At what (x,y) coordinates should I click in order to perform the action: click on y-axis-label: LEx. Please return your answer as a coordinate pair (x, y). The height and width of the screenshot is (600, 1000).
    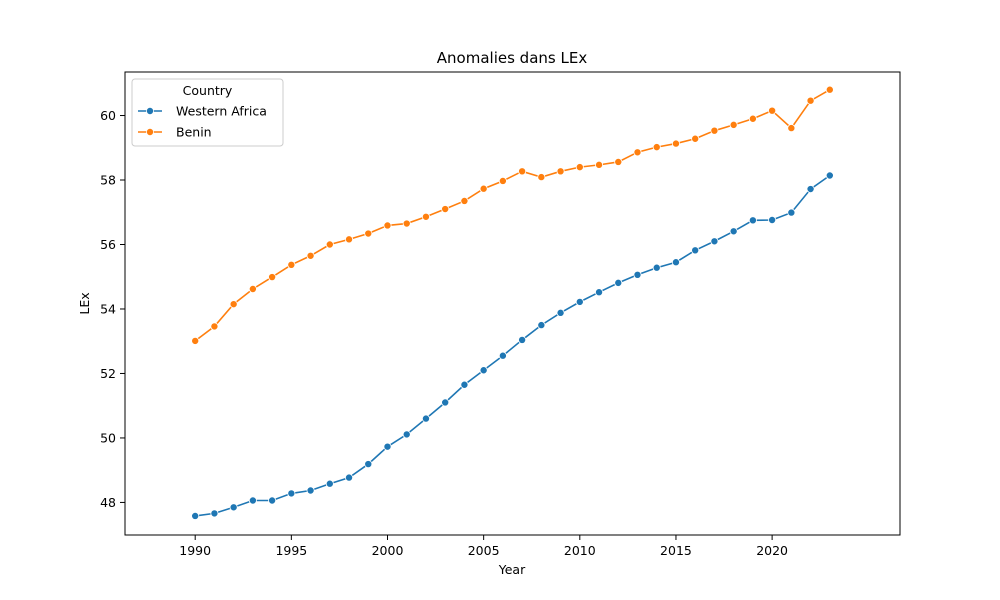
    Looking at the image, I should click on (84, 303).